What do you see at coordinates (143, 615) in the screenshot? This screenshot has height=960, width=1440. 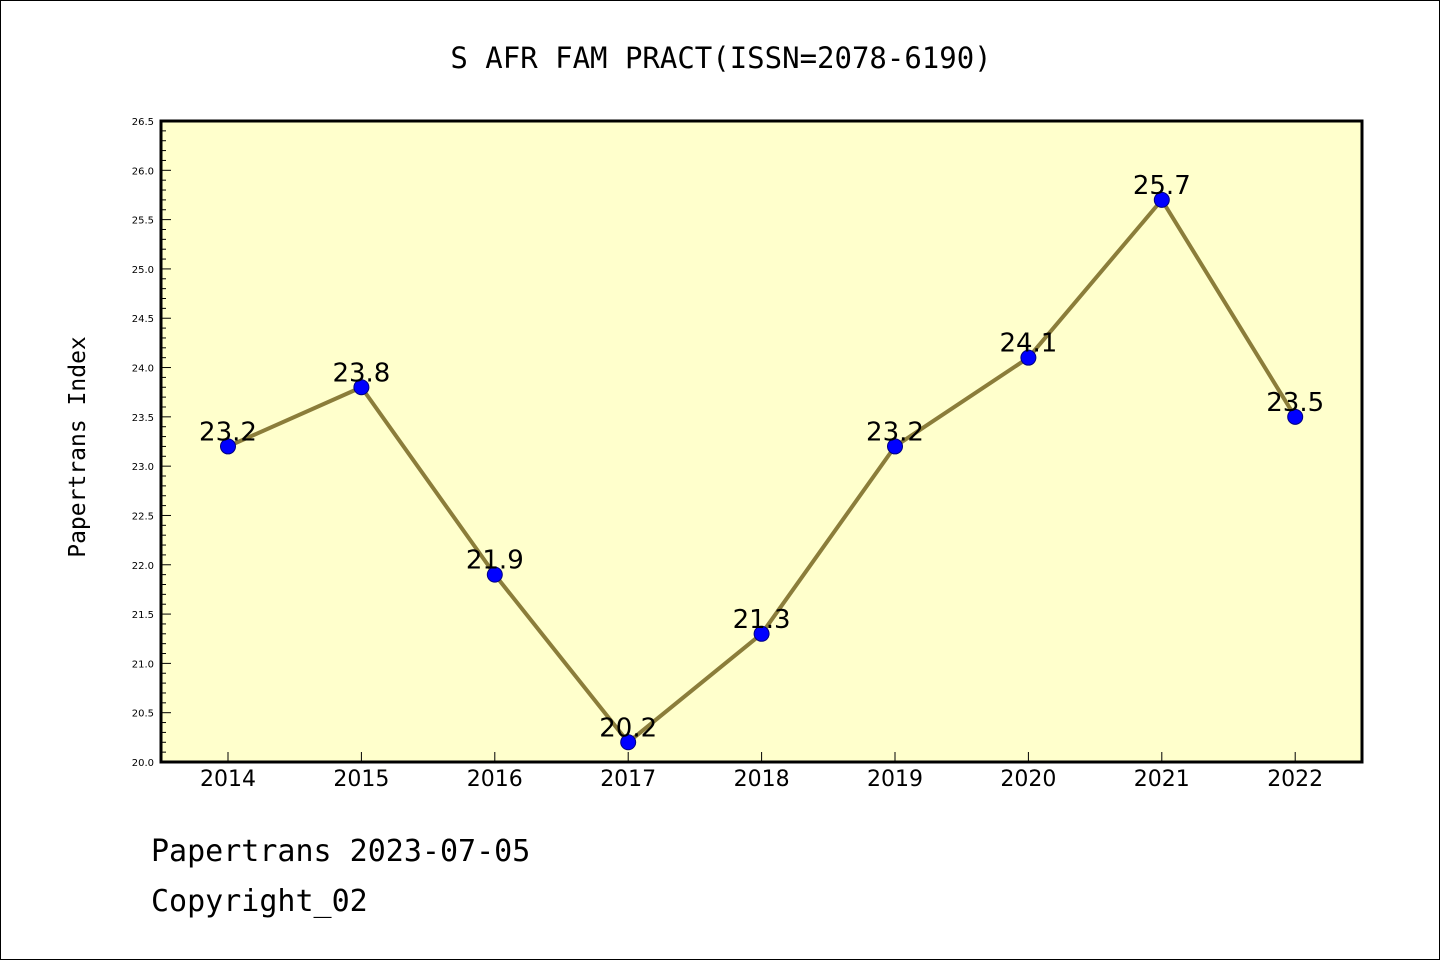 I see `y-tick-label: 21.5` at bounding box center [143, 615].